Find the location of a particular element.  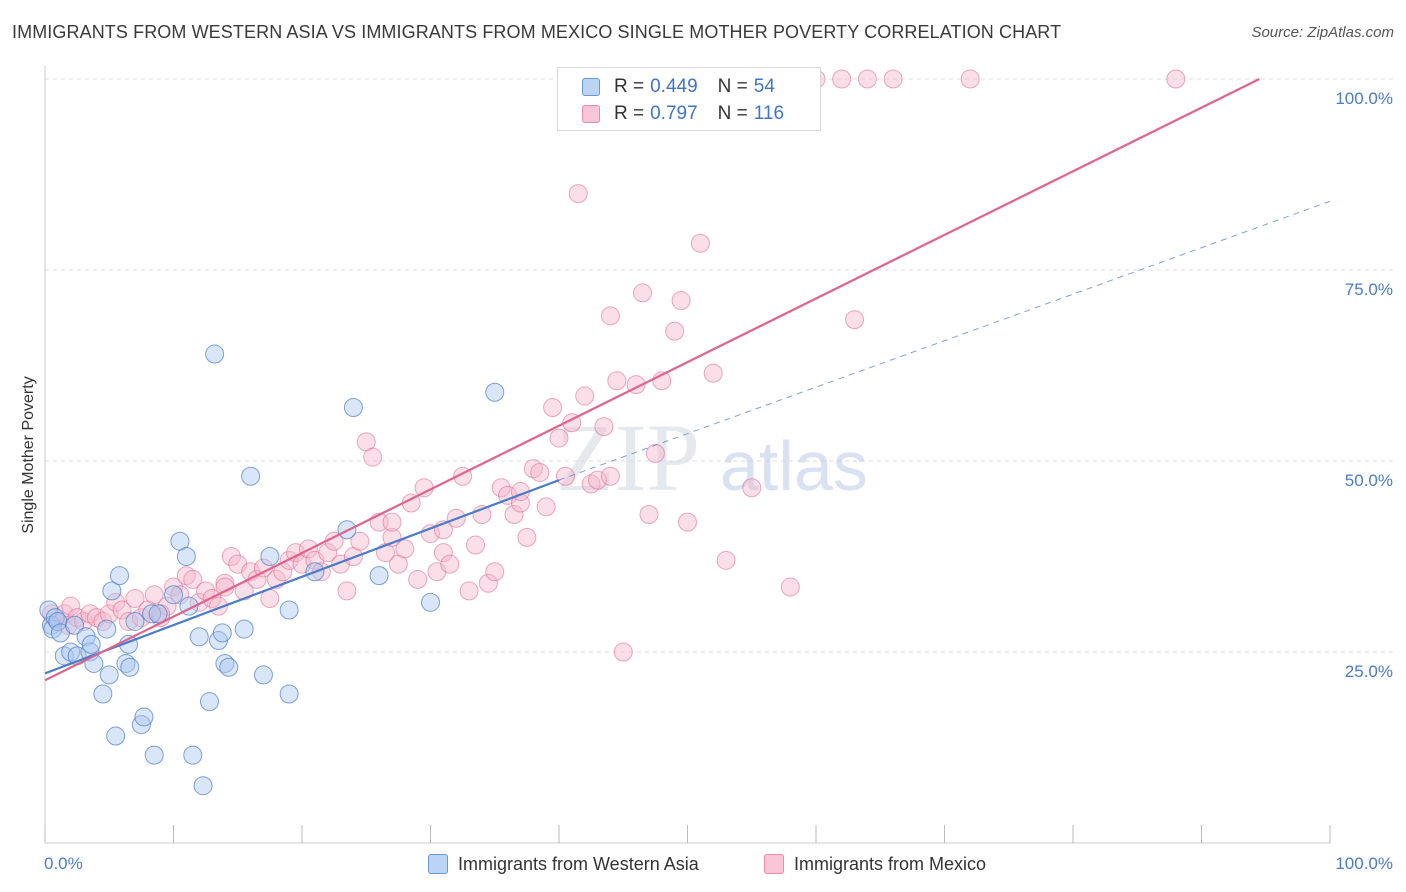

watermark-atlas: atlas is located at coordinates (794, 466).